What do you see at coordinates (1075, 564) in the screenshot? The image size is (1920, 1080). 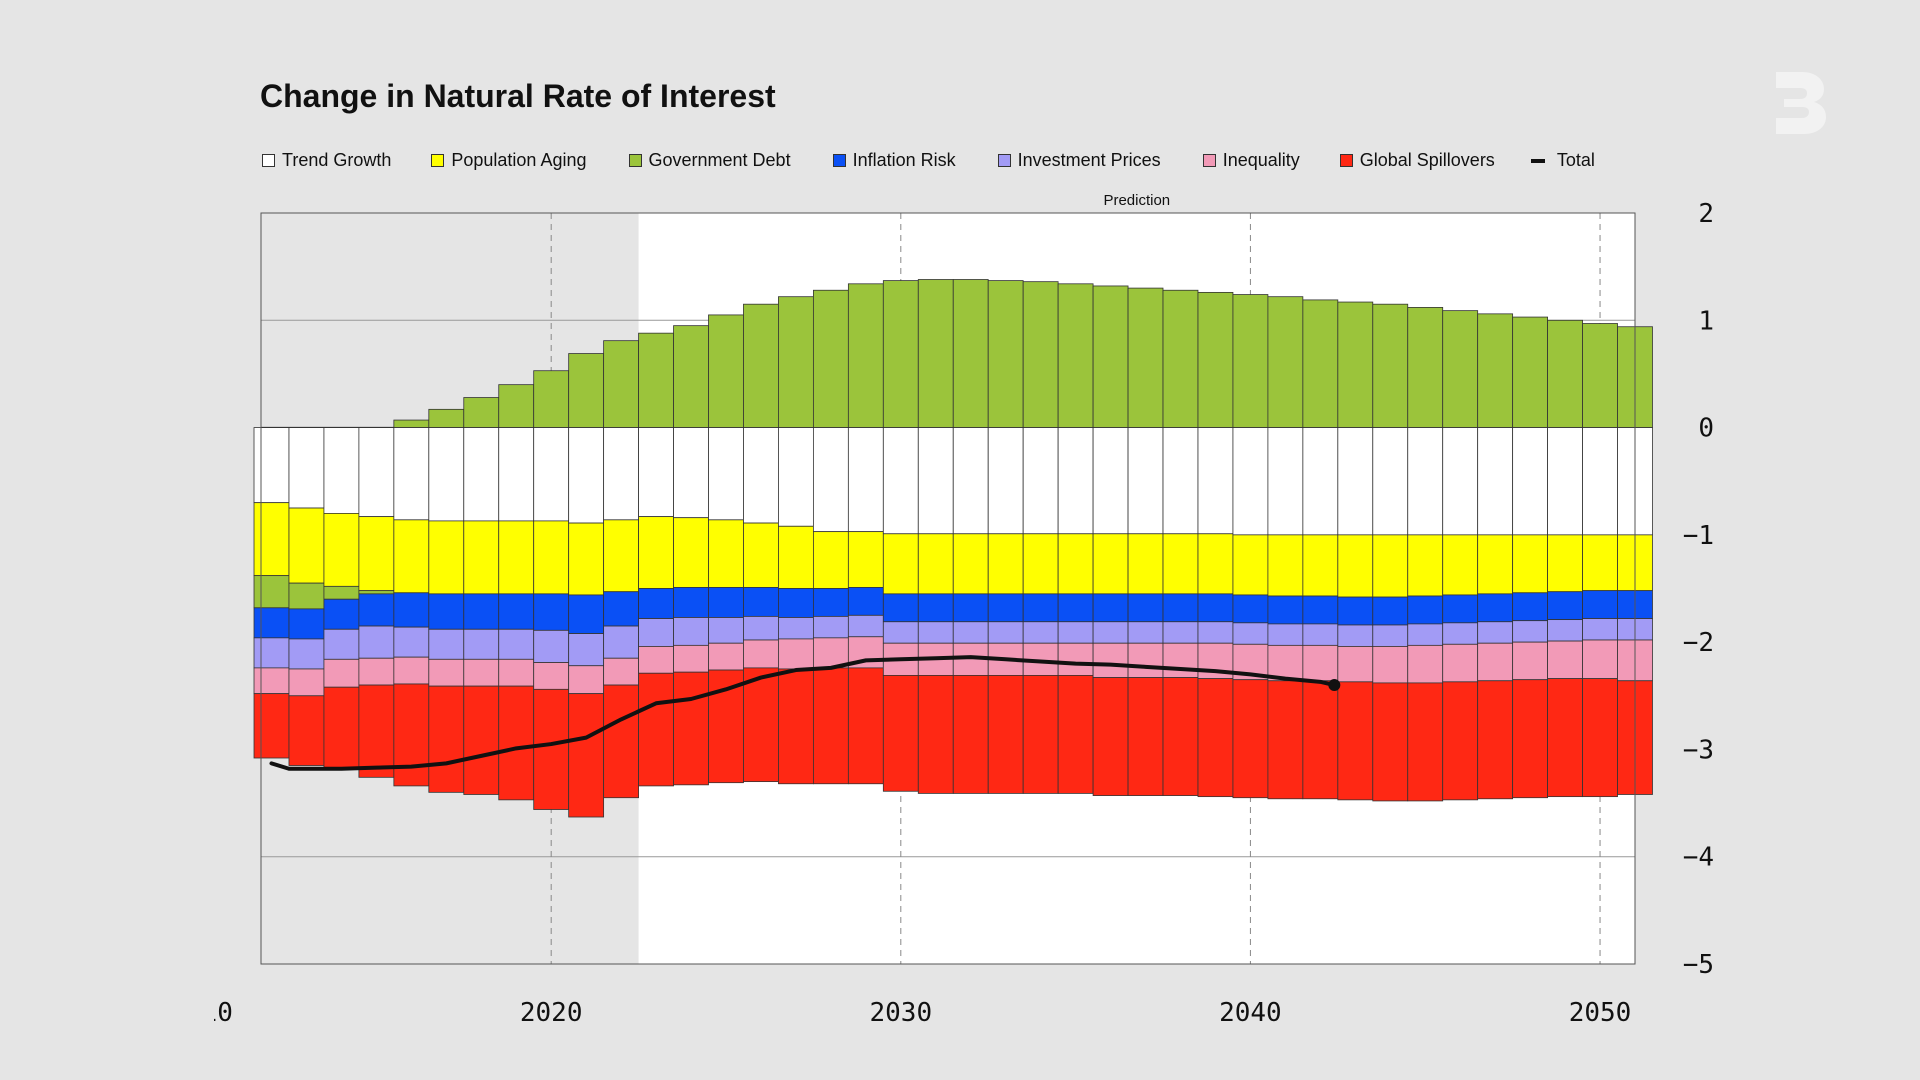 I see `bar-aging-2035` at bounding box center [1075, 564].